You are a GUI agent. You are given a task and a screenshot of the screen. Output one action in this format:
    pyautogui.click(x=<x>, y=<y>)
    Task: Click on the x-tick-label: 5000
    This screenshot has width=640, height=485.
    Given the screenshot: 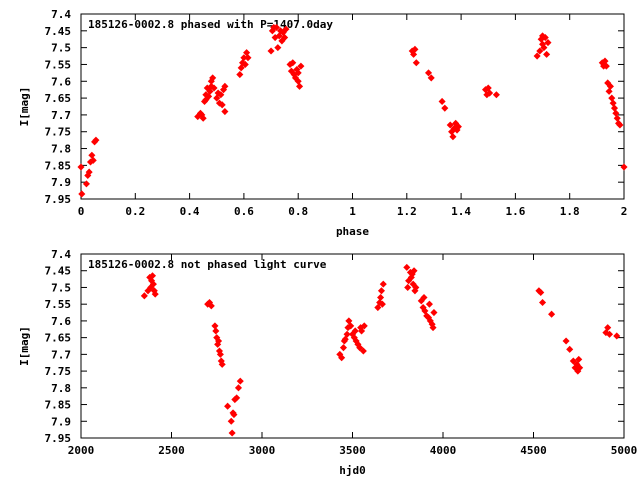 What is the action you would take?
    pyautogui.click(x=624, y=450)
    